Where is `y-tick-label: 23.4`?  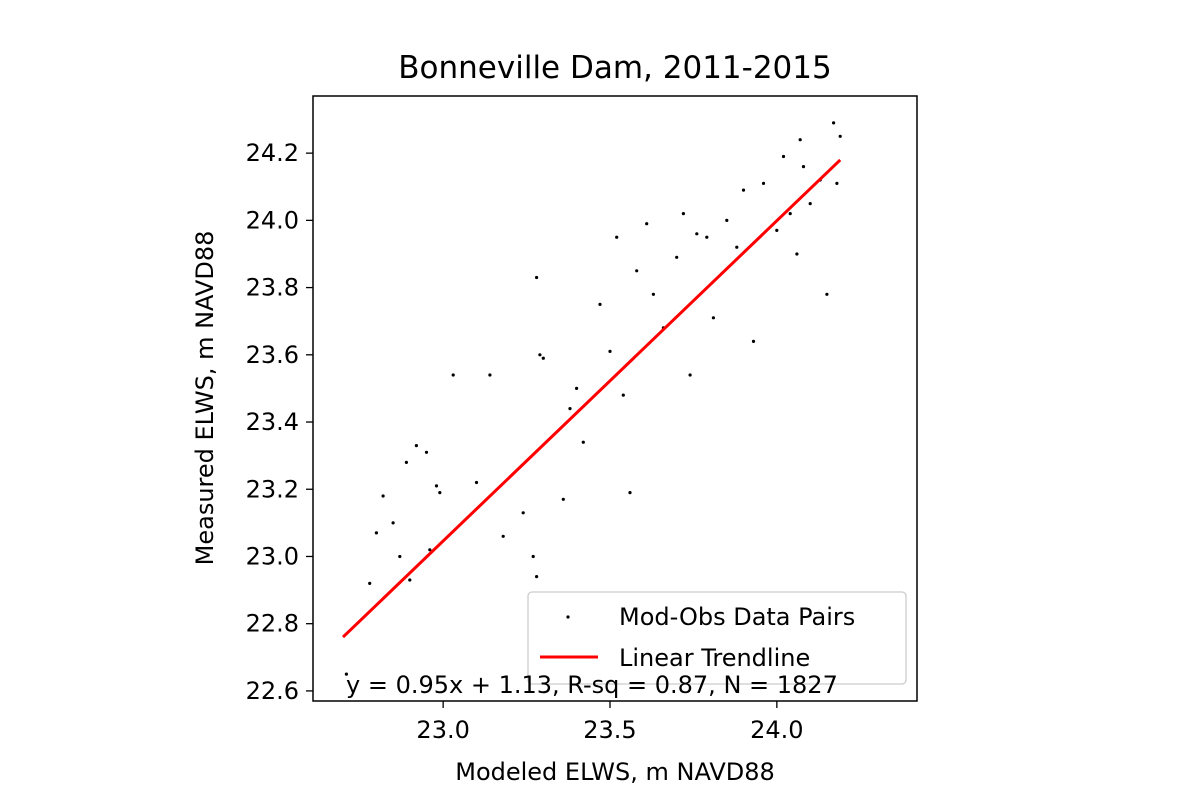 y-tick-label: 23.4 is located at coordinates (272, 422).